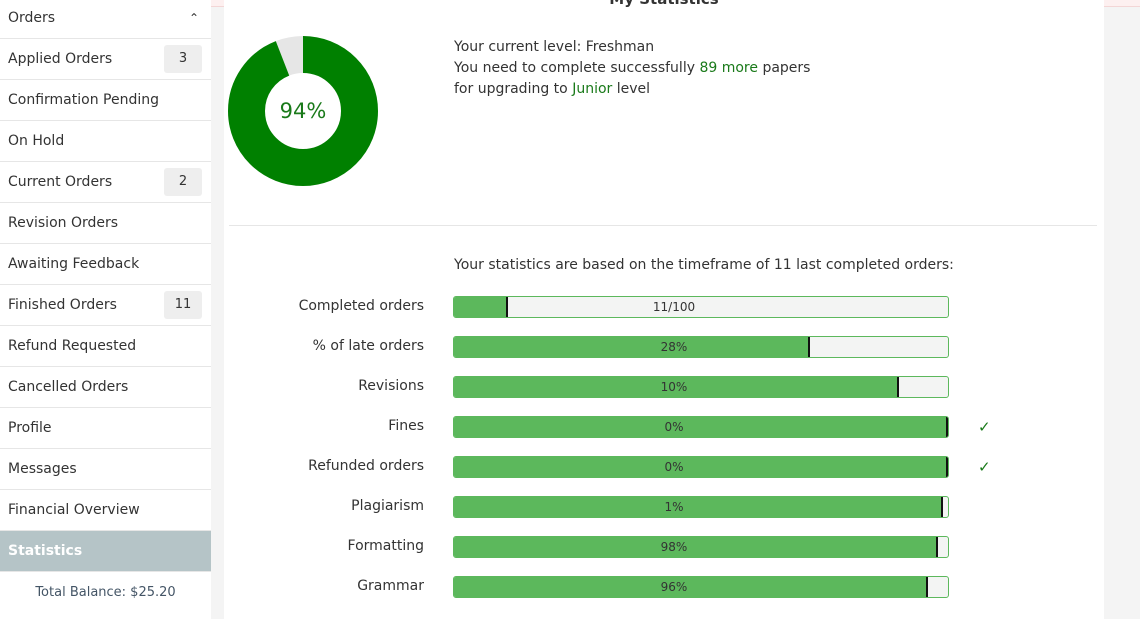 This screenshot has height=619, width=1140. I want to click on menu-item: Applied Orders 3, so click(105, 59).